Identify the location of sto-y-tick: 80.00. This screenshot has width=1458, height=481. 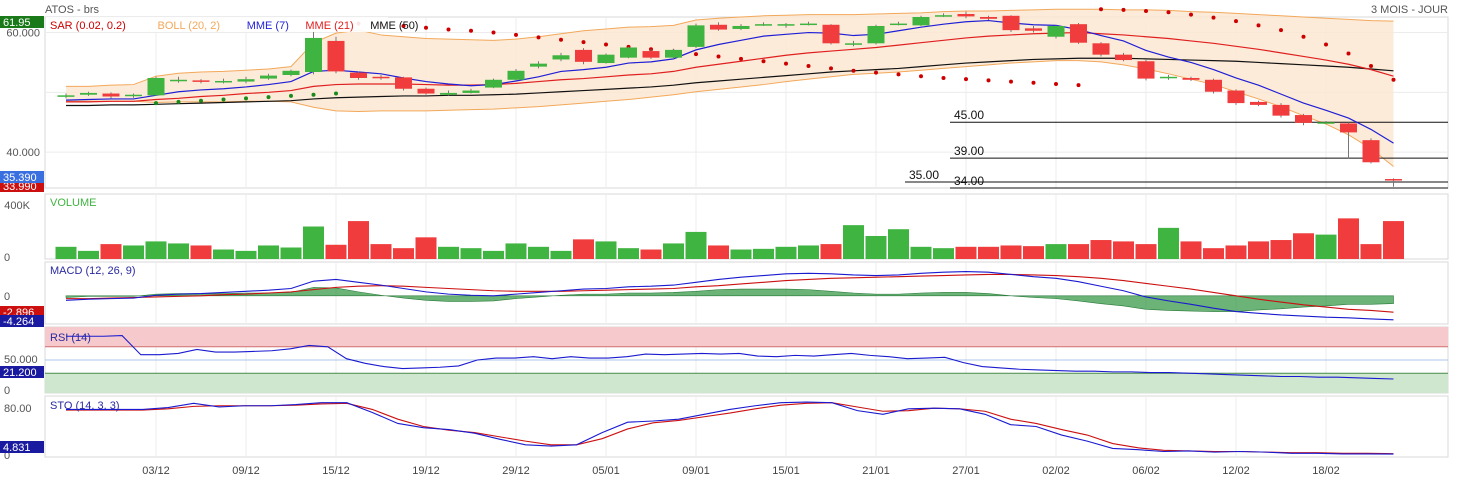
(18, 409).